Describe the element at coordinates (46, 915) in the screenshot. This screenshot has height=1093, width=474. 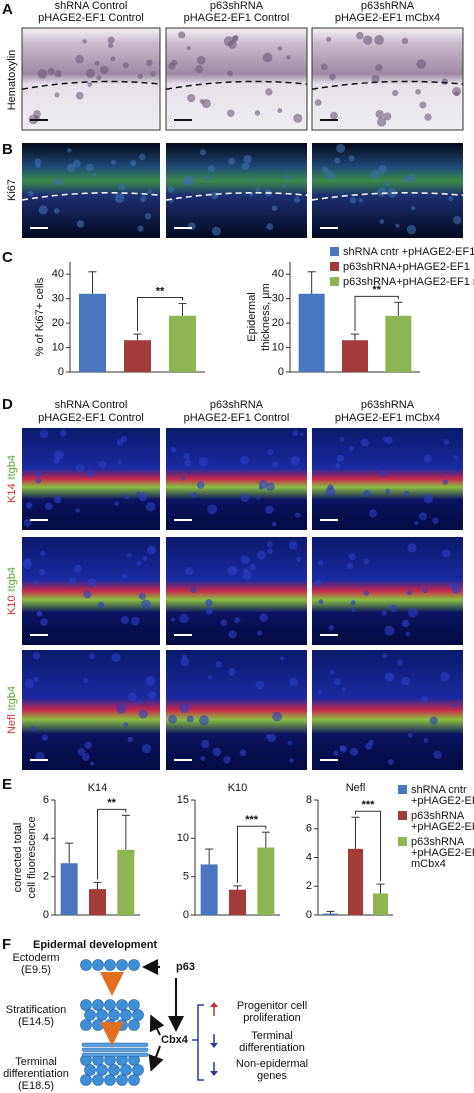
I see `y-tick-label: 0` at that location.